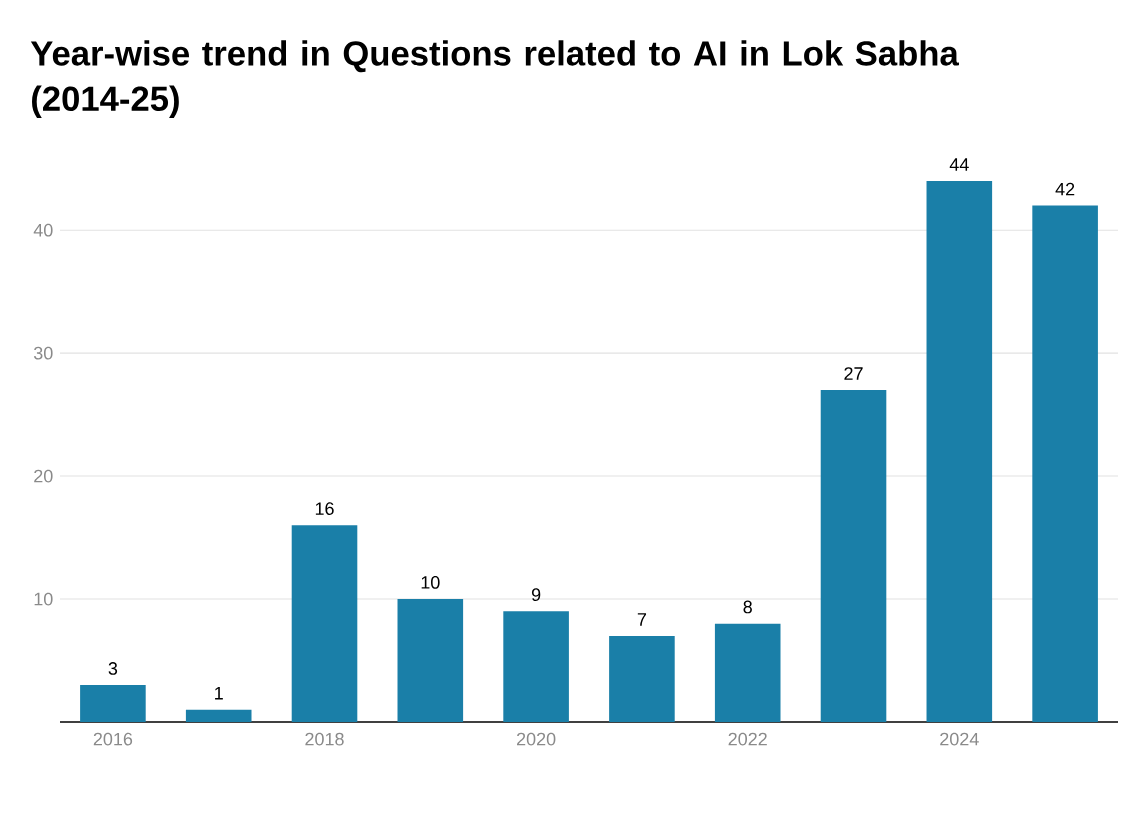 The height and width of the screenshot is (839, 1127). I want to click on data-label: 9, so click(536, 595).